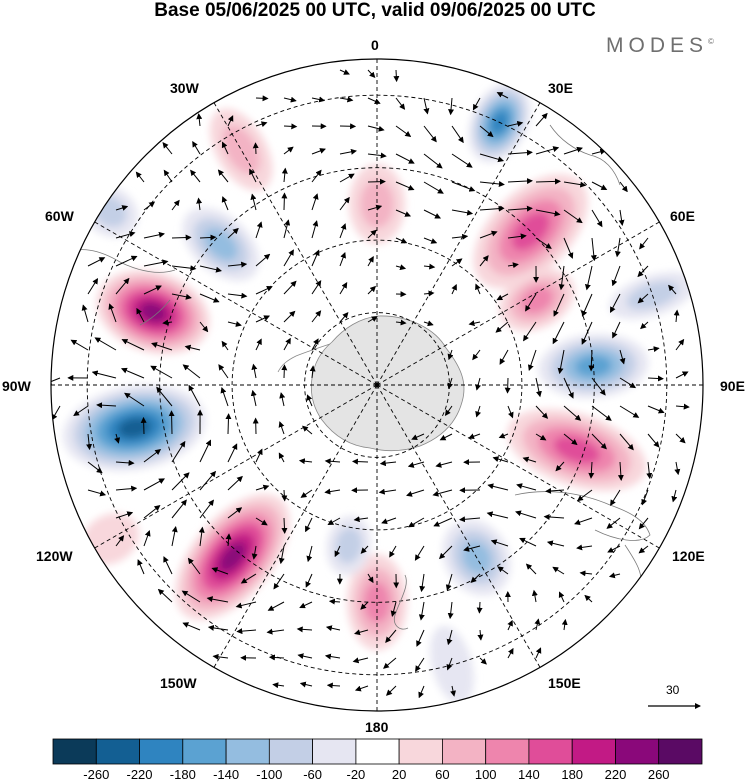 This screenshot has width=750, height=783. I want to click on lon-label-60w: 60W, so click(59, 216).